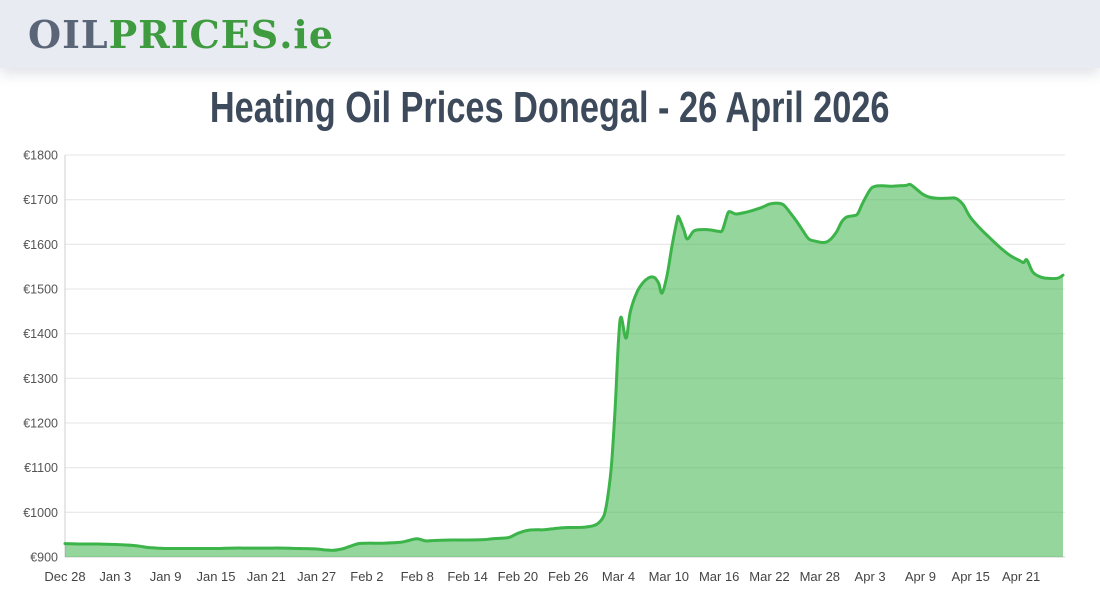 This screenshot has height=600, width=1100. I want to click on x-tick-label: Apr 3, so click(870, 576).